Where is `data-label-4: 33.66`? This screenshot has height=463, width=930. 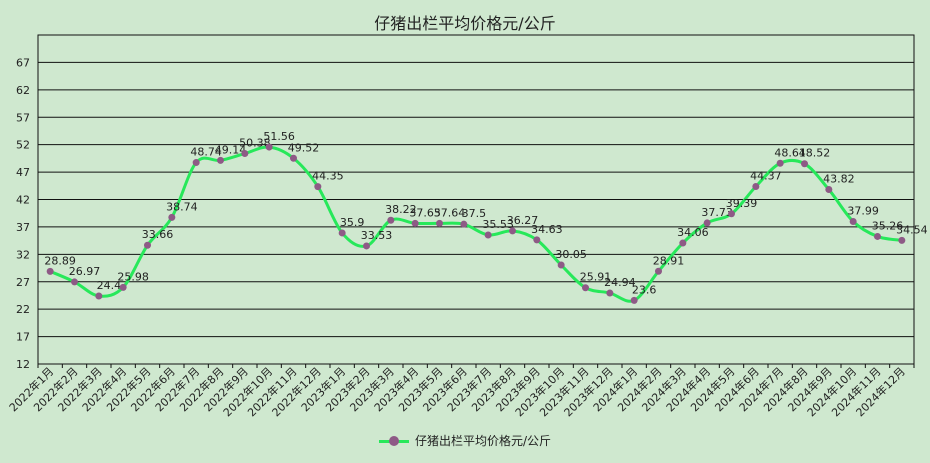 data-label-4: 33.66 is located at coordinates (158, 234).